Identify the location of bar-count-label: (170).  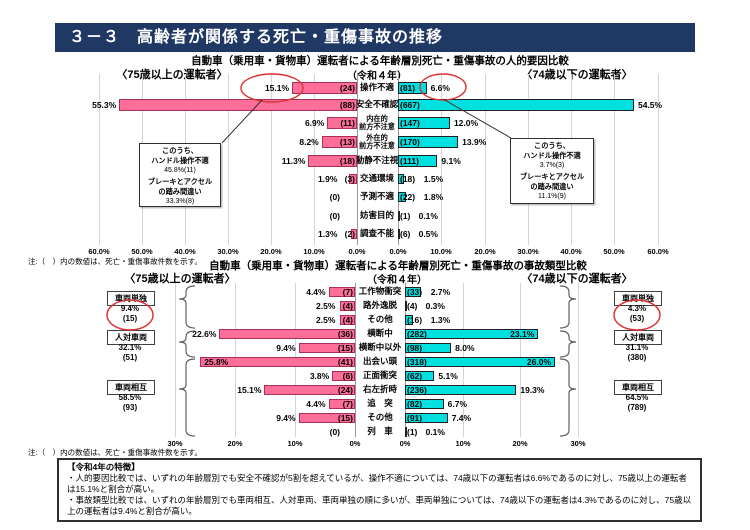
(410, 142).